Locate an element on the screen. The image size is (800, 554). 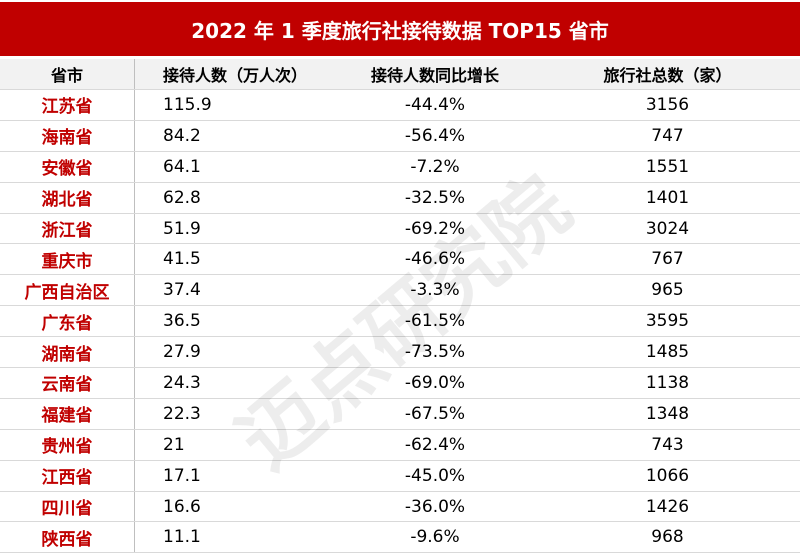
table-cell: 27.9 is located at coordinates (182, 352).